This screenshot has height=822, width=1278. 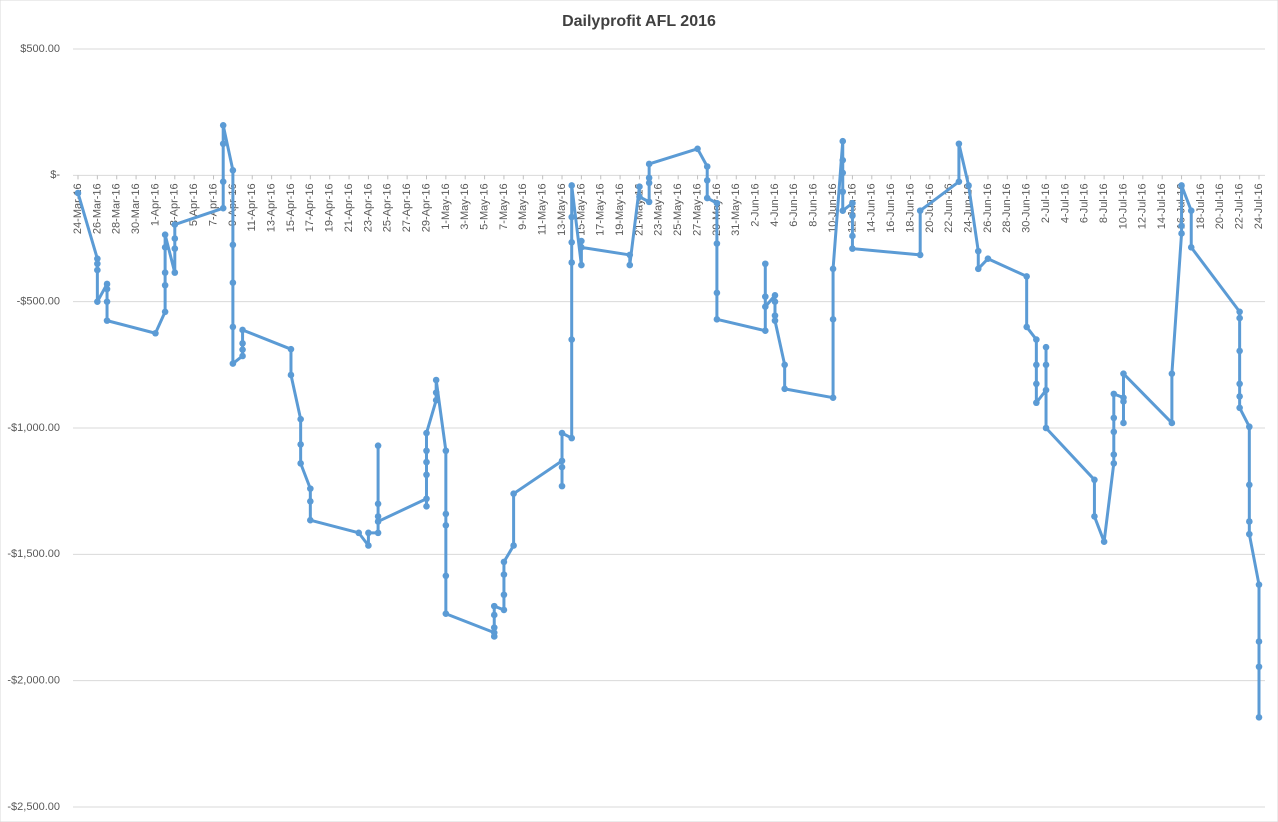 I want to click on chart-title: Dailyprofit AFL 2016, so click(x=639, y=21).